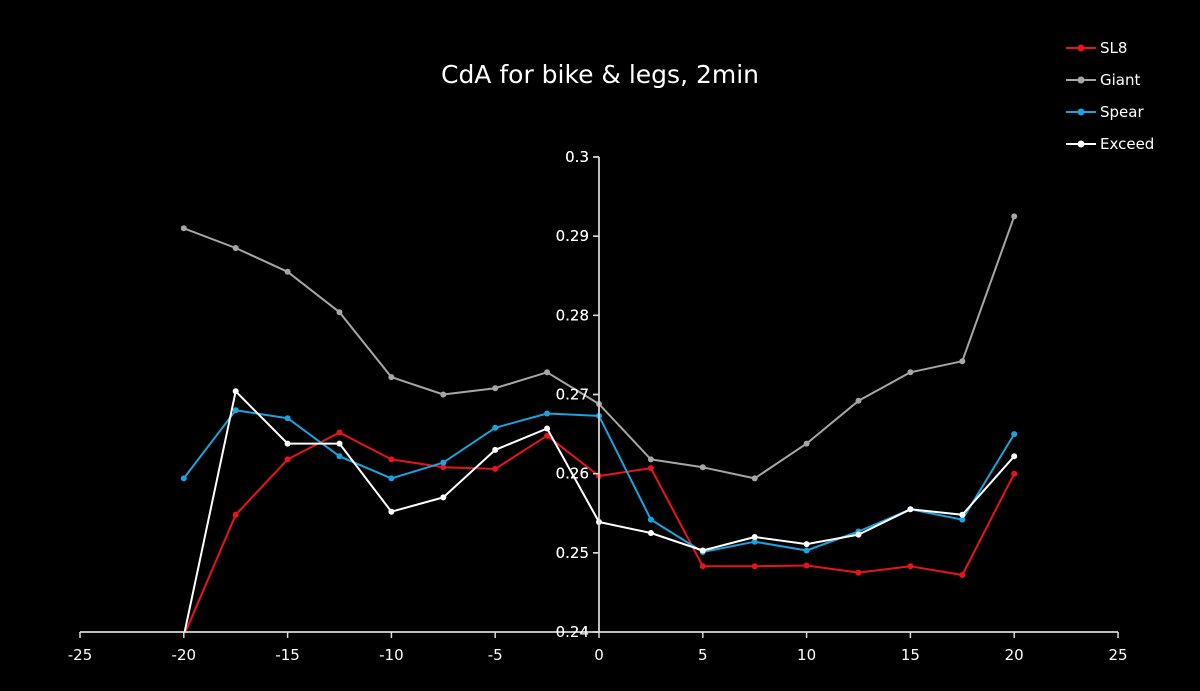  What do you see at coordinates (577, 157) in the screenshot?
I see `y-tick-label: 0.3` at bounding box center [577, 157].